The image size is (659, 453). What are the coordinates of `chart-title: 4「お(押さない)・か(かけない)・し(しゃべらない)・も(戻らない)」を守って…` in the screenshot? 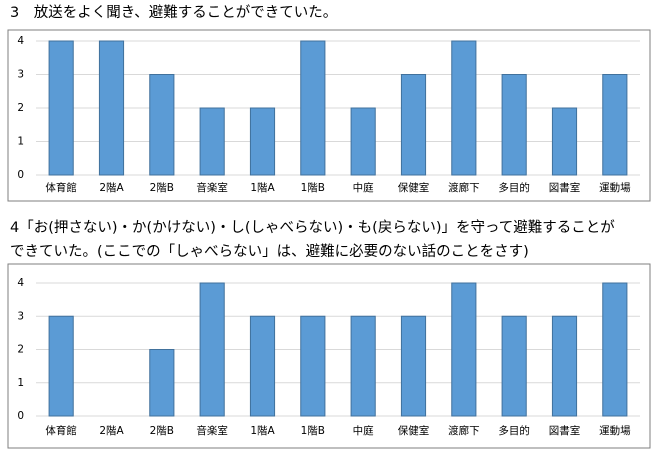 It's located at (312, 227).